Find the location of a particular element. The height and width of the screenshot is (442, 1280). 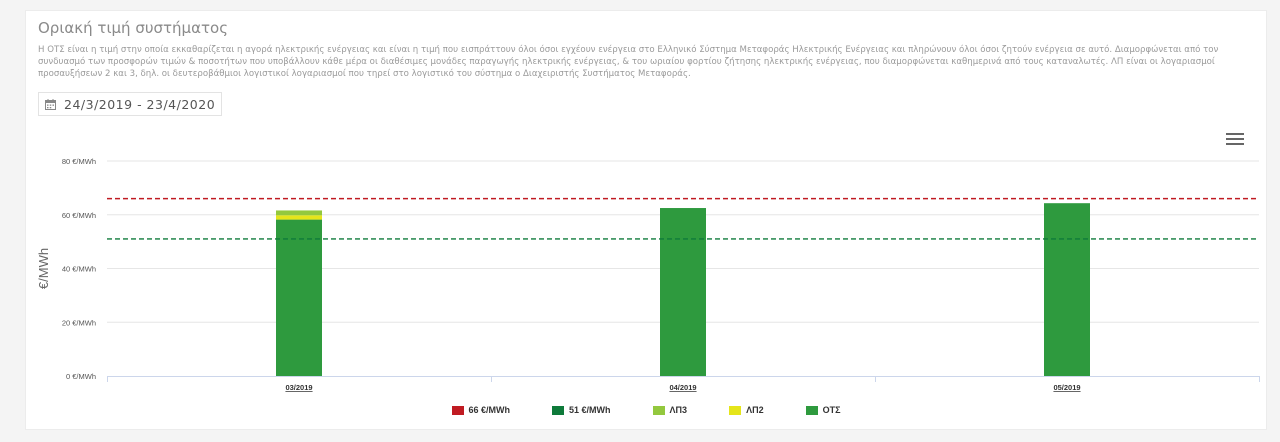

date-range-picker: 24/3/2019 - 23/4/2020 is located at coordinates (130, 104).